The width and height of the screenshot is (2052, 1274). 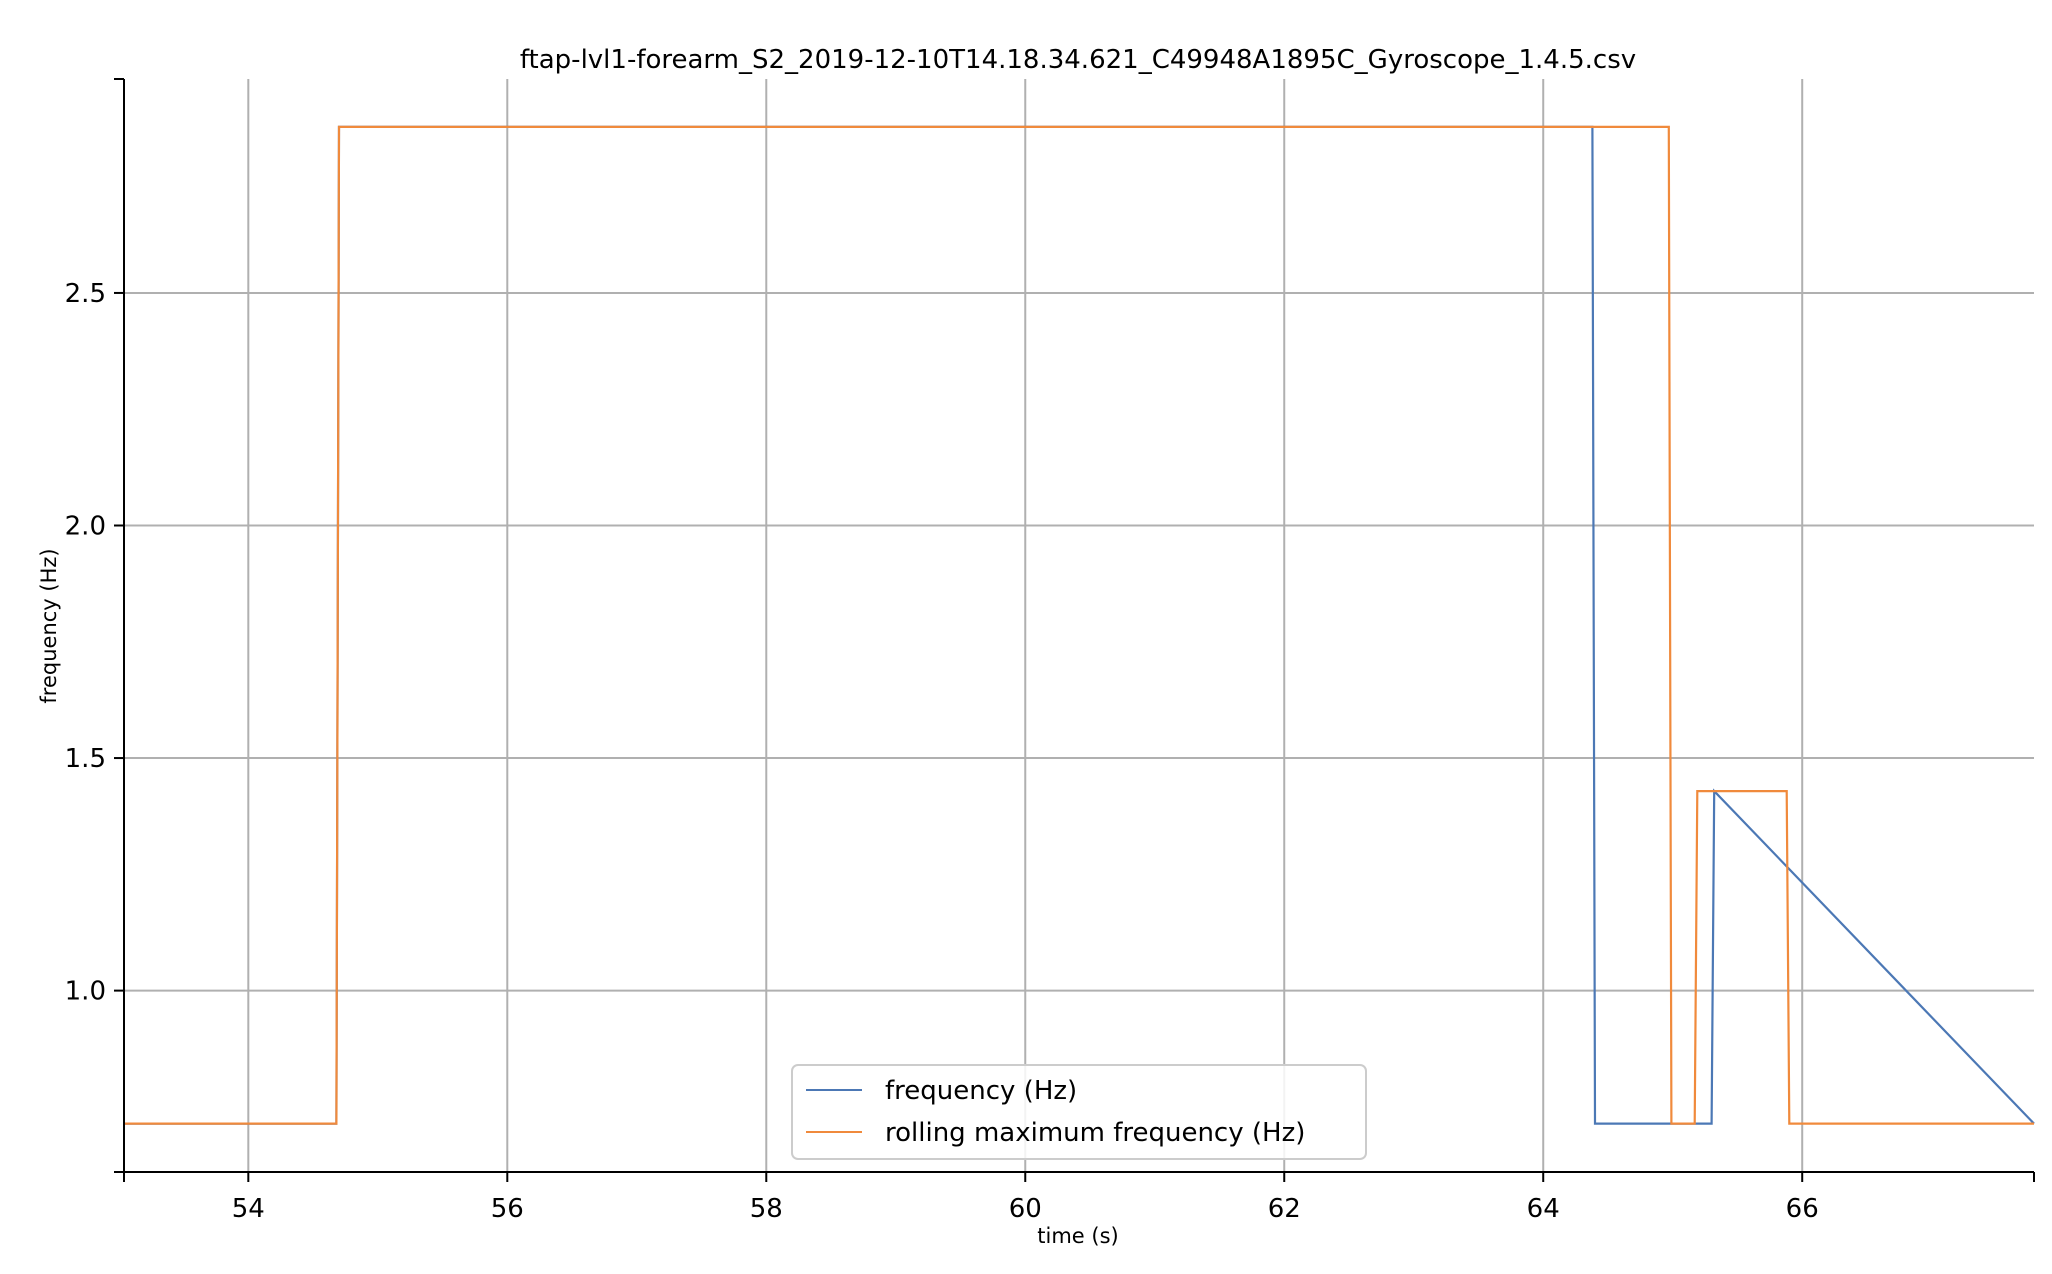 What do you see at coordinates (507, 1209) in the screenshot?
I see `x-tick-label: 56` at bounding box center [507, 1209].